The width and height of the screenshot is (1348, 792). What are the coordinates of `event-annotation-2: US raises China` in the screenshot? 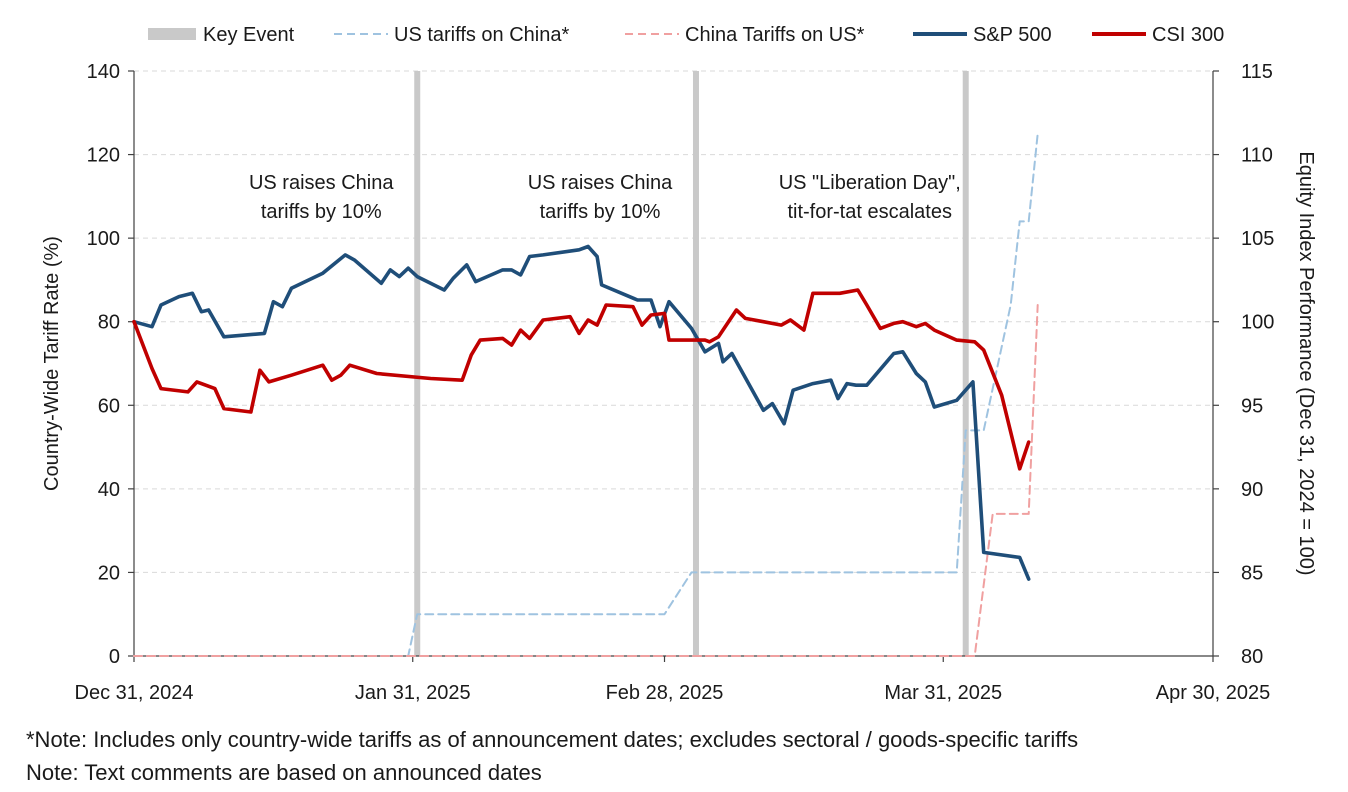 It's located at (600, 183).